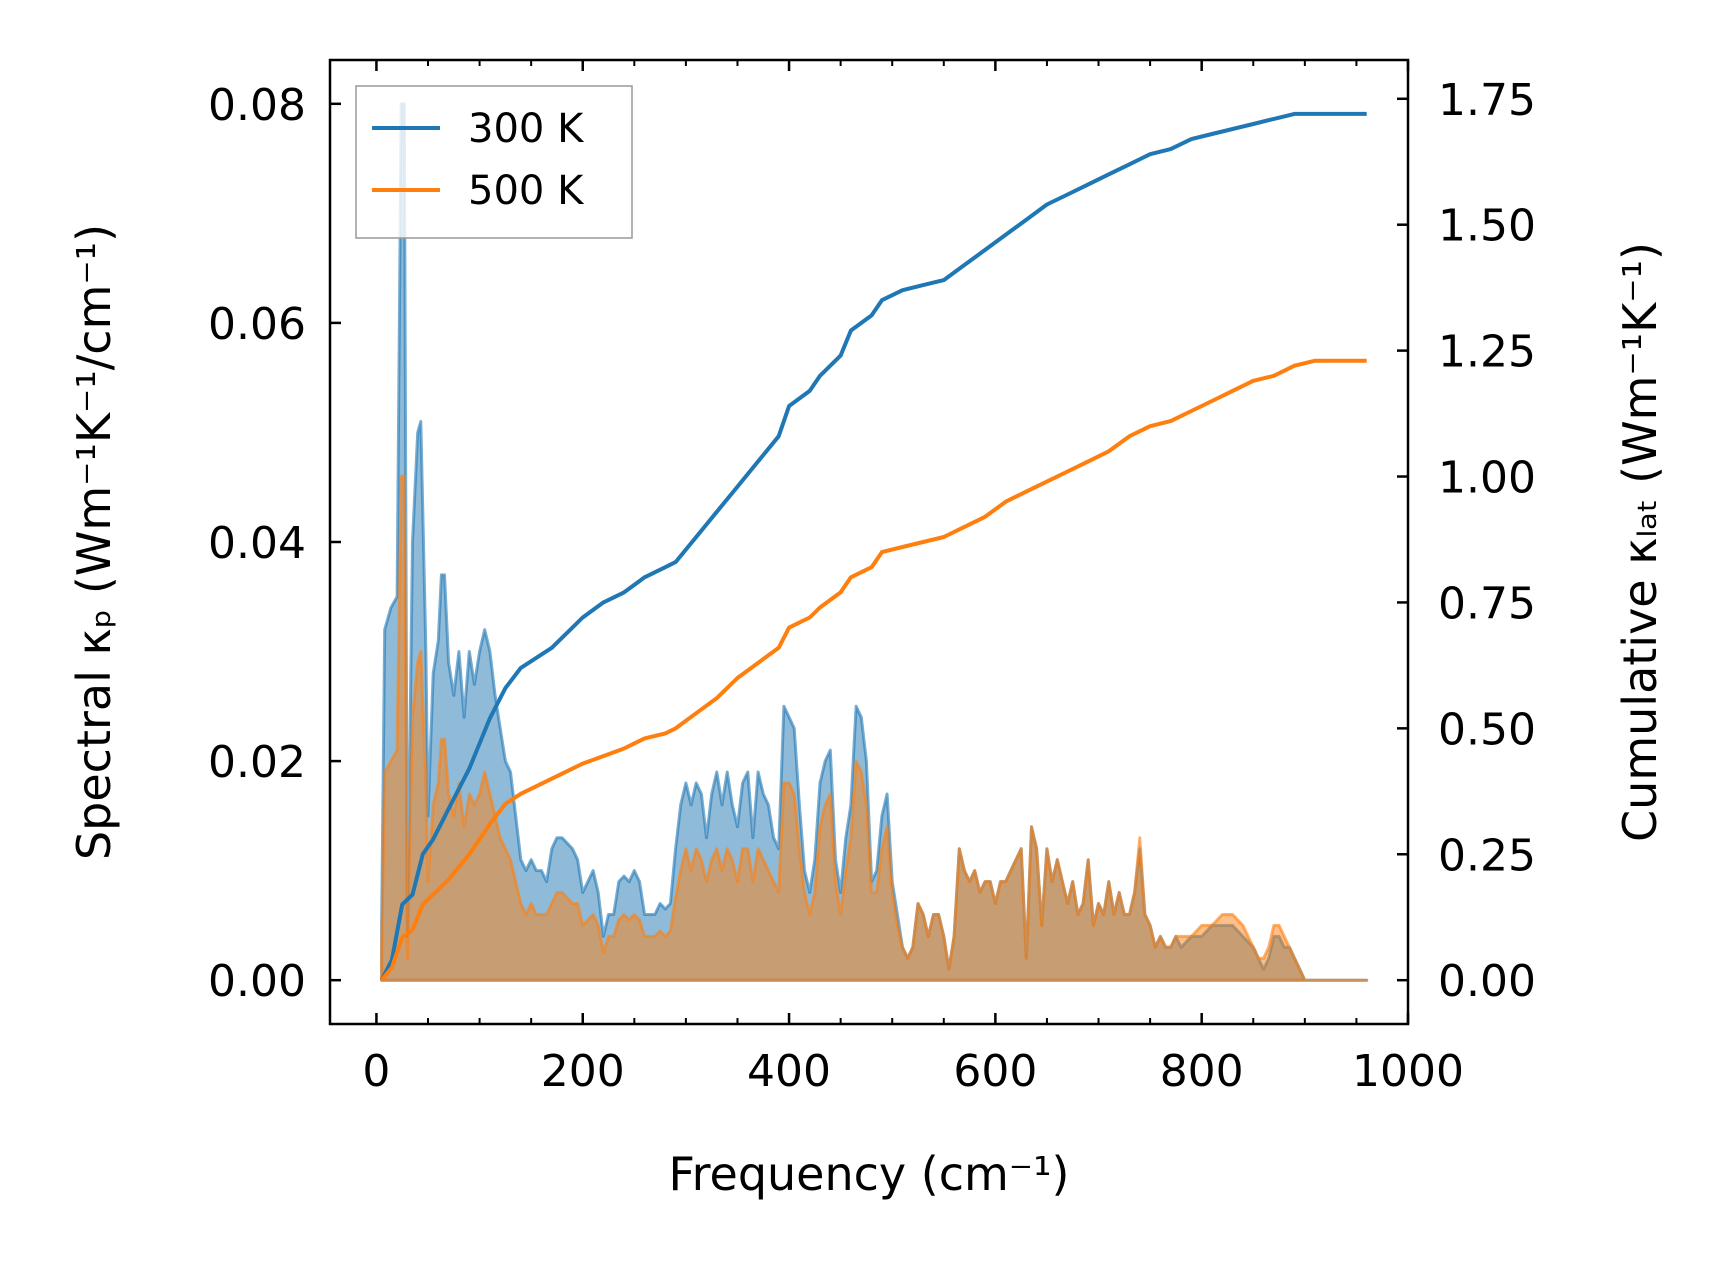  I want to click on right-y-tick-label: 0.50, so click(1487, 729).